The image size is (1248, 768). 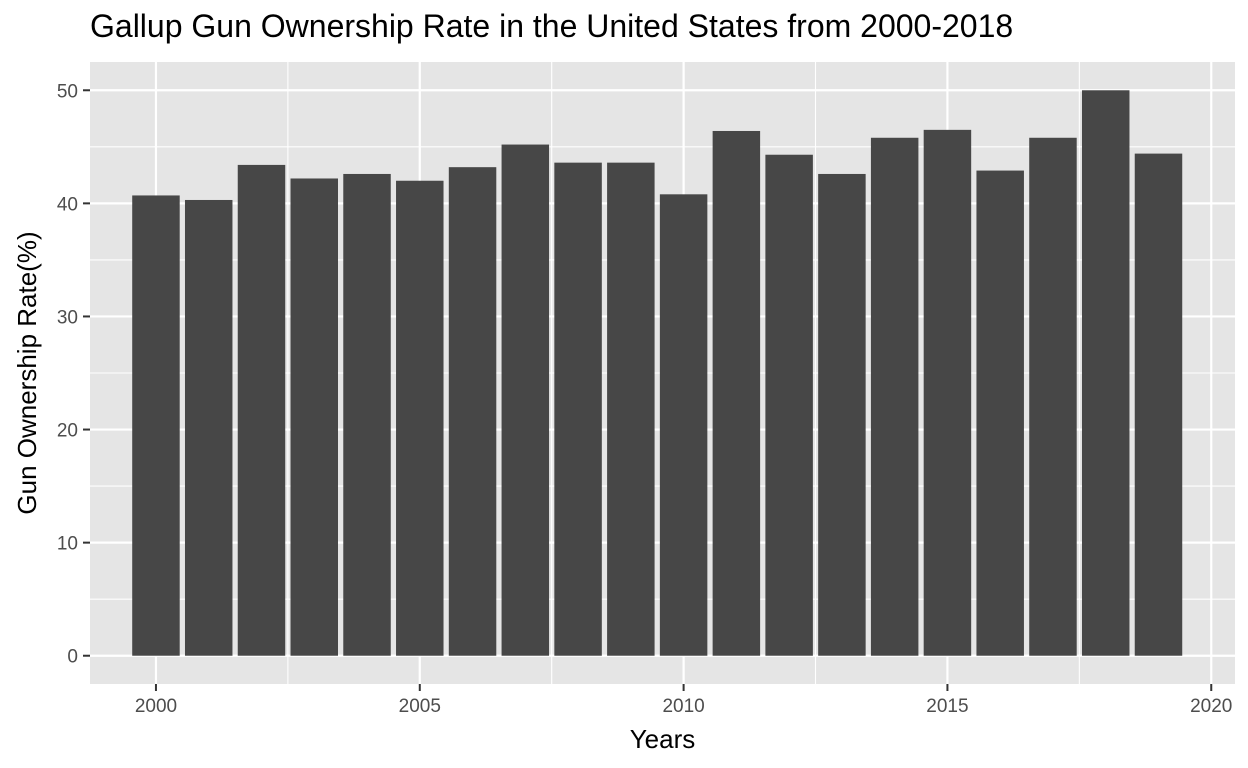 What do you see at coordinates (67, 91) in the screenshot?
I see `y-tick-label: 50` at bounding box center [67, 91].